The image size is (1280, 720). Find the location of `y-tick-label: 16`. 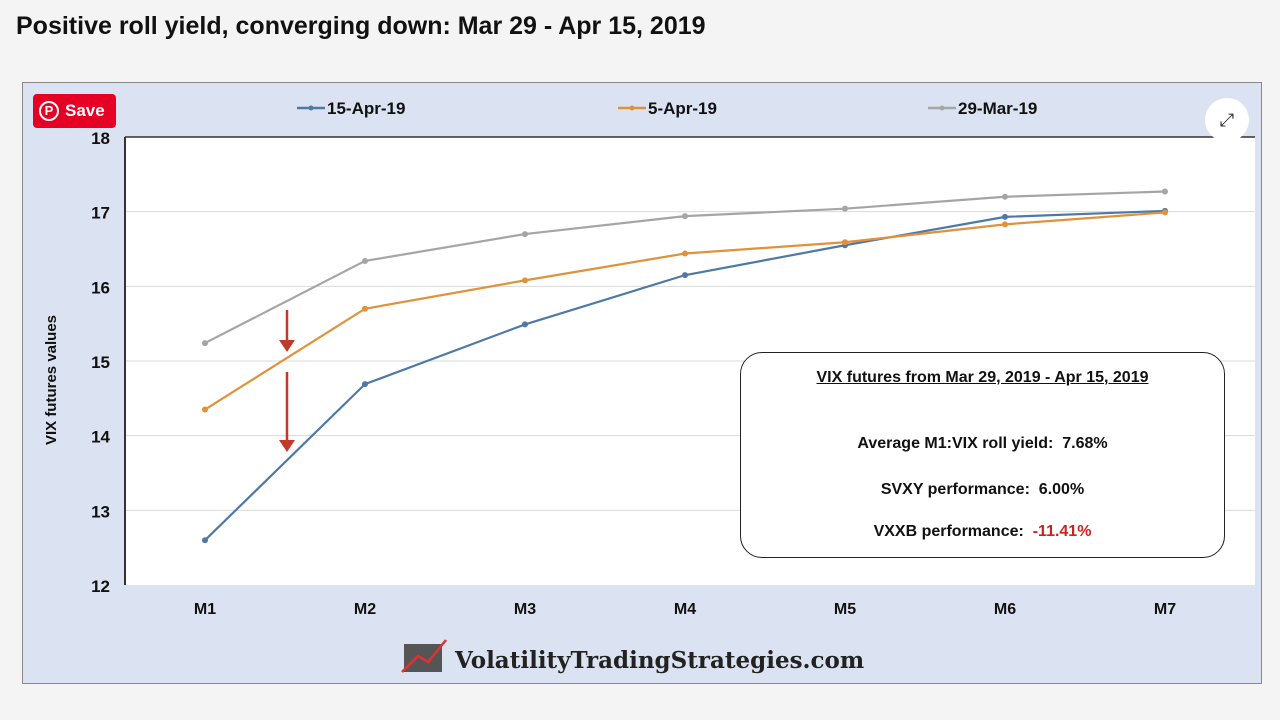

y-tick-label: 16 is located at coordinates (100, 287).